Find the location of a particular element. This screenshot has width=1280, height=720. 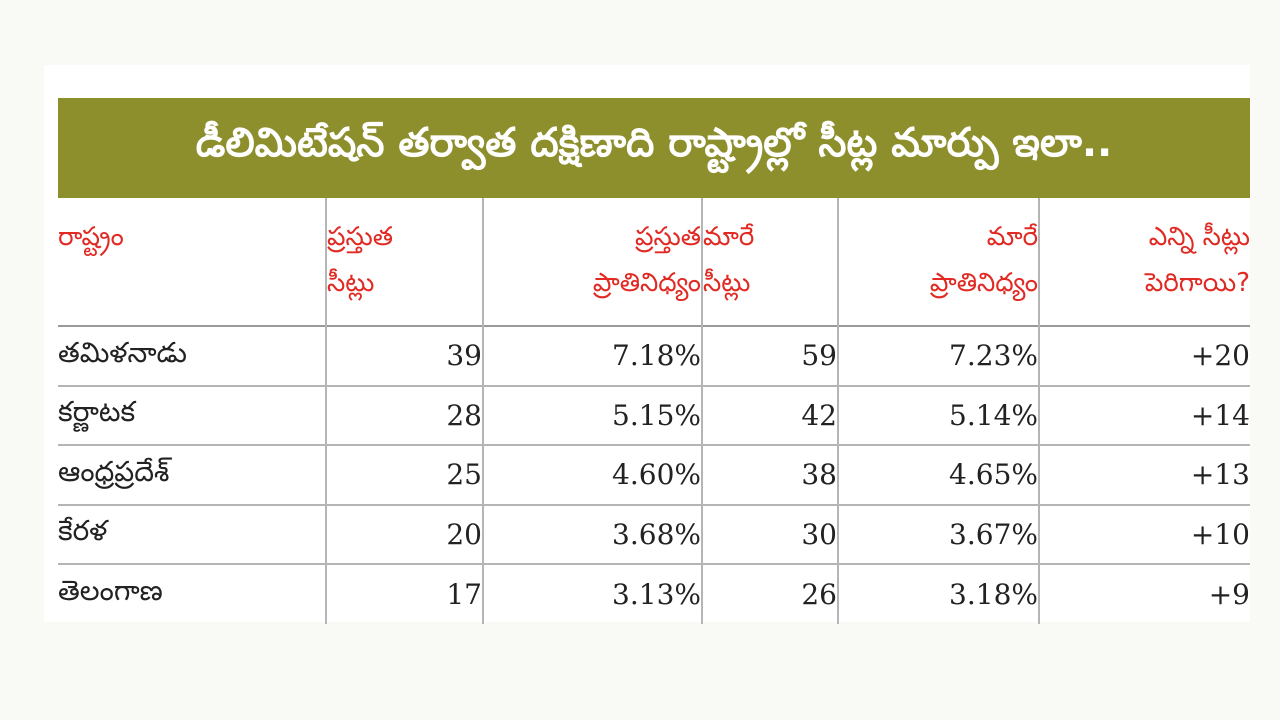

cell-new-seats: 38 is located at coordinates (769, 474).